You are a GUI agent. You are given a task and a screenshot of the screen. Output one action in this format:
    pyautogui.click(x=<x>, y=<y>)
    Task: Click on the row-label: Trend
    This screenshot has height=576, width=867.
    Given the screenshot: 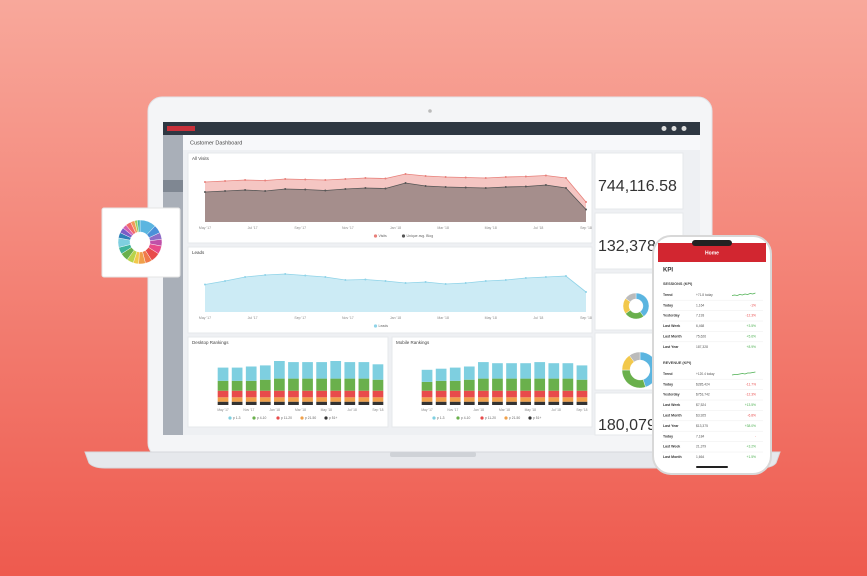 What is the action you would take?
    pyautogui.click(x=668, y=374)
    